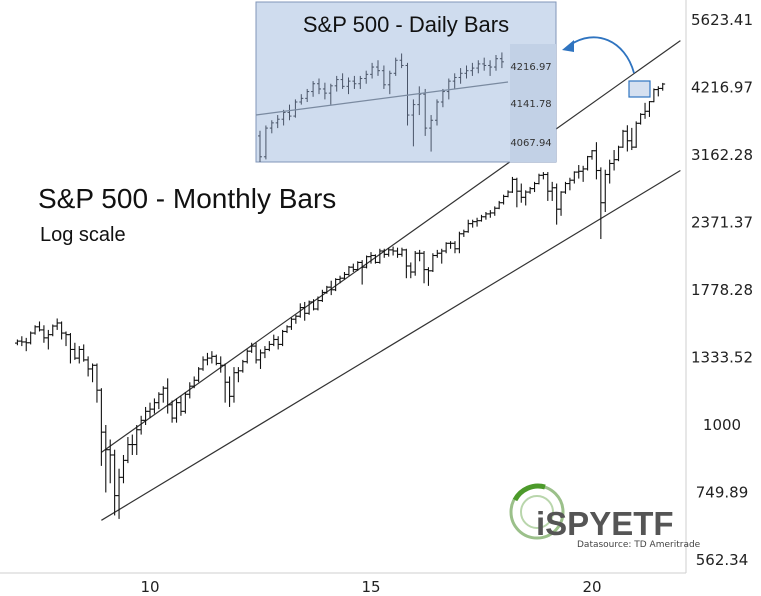 The height and width of the screenshot is (596, 761). I want to click on y-tick-label: 1778.28, so click(722, 290).